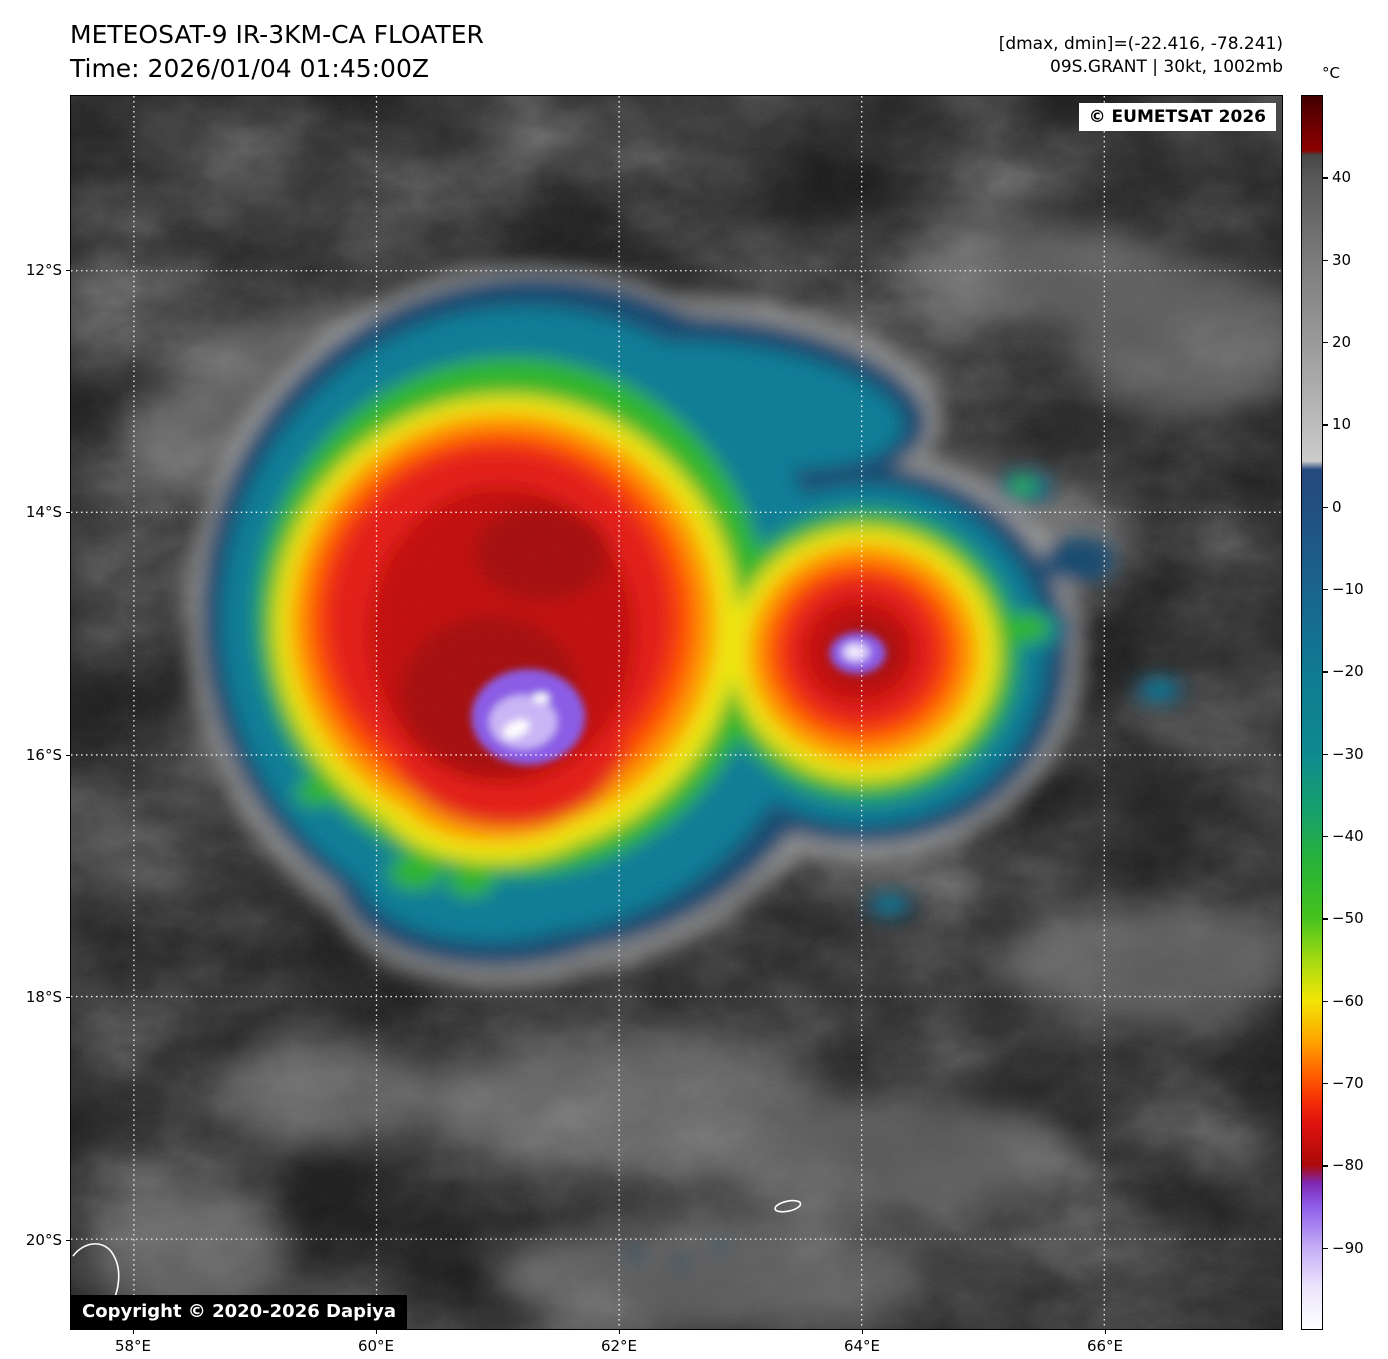 This screenshot has height=1359, width=1388. Describe the element at coordinates (1343, 836) in the screenshot. I see `colorbar-tick: −40` at that location.